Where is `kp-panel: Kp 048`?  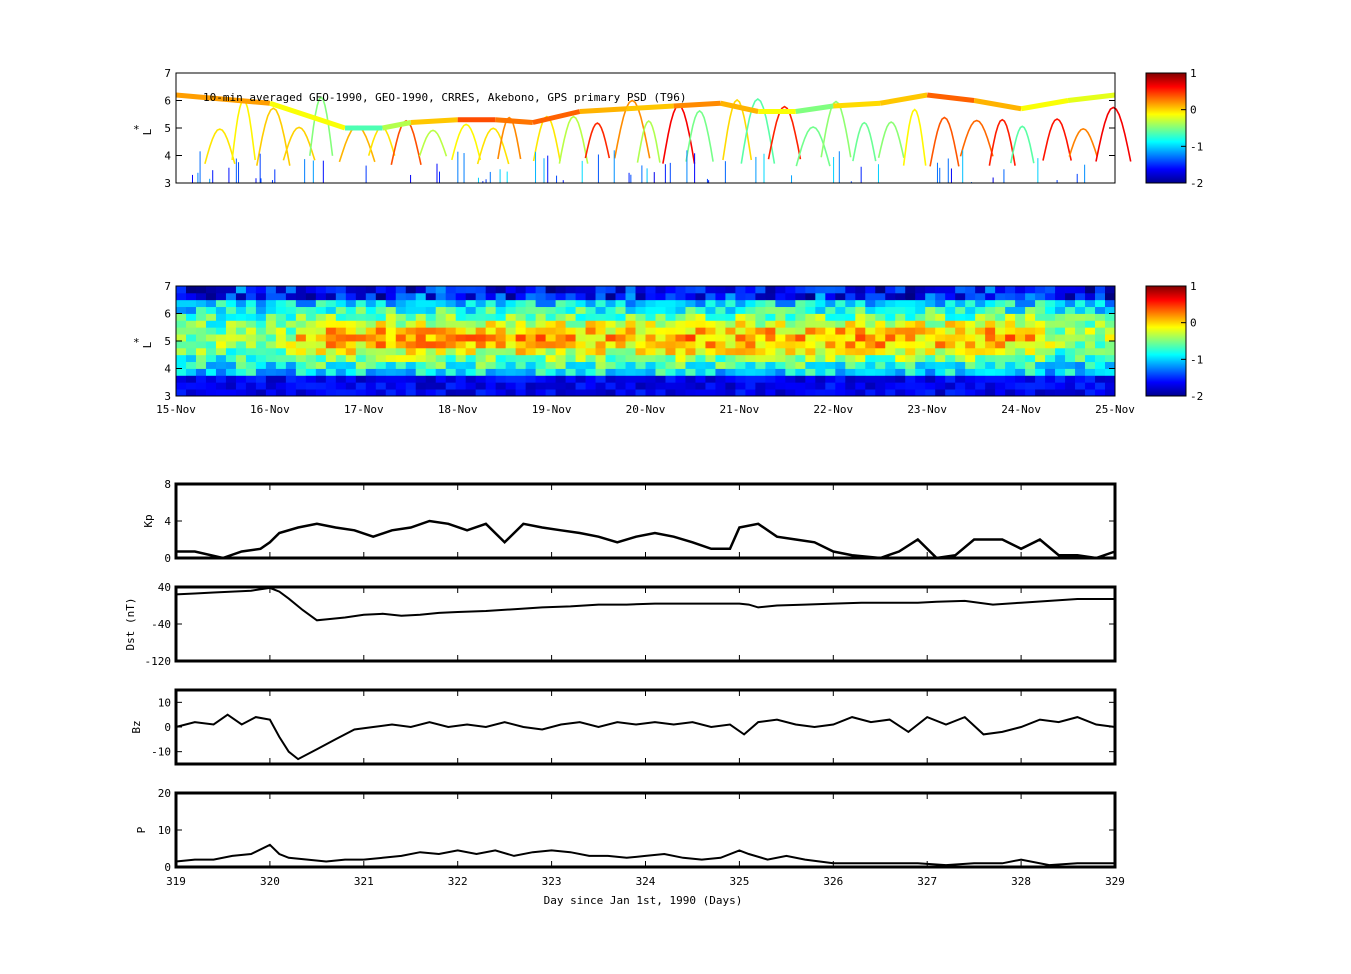 kp-panel: Kp 048 is located at coordinates (629, 521).